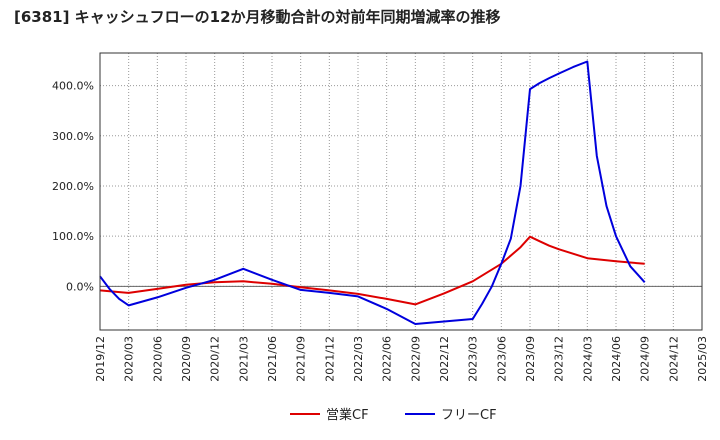 This screenshot has width=720, height=440. I want to click on y-tick-label: 100.0%, so click(73, 236).